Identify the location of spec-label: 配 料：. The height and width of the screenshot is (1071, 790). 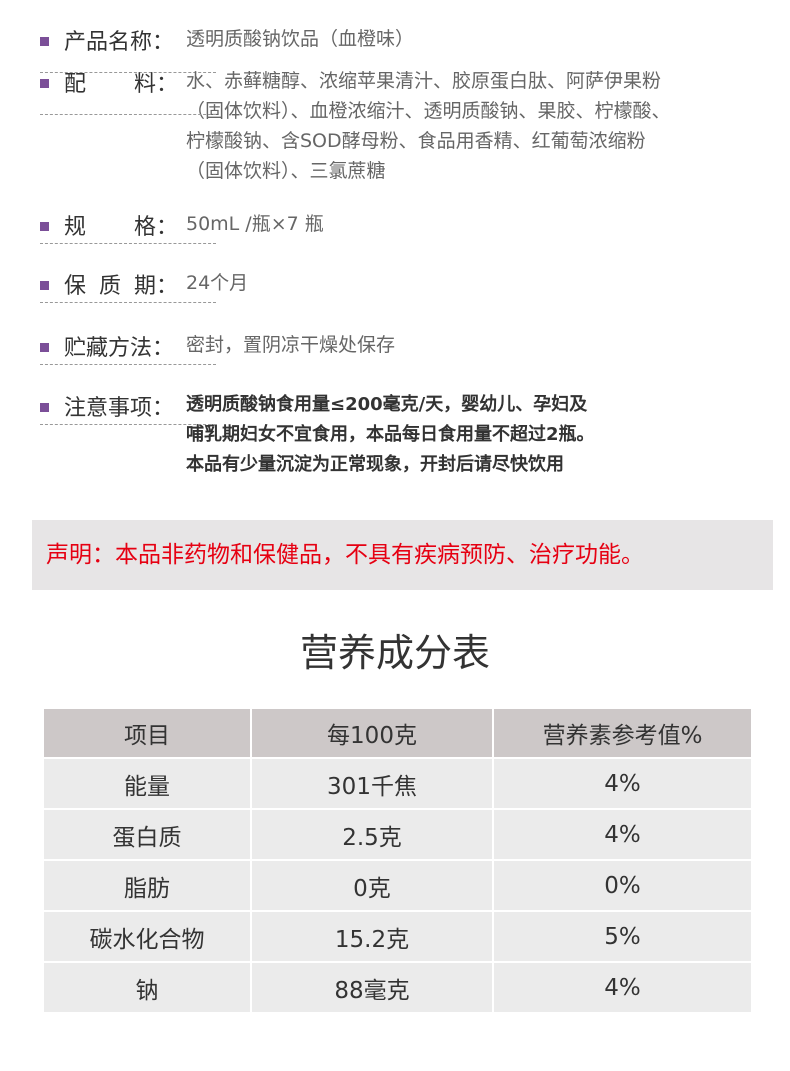
(121, 82).